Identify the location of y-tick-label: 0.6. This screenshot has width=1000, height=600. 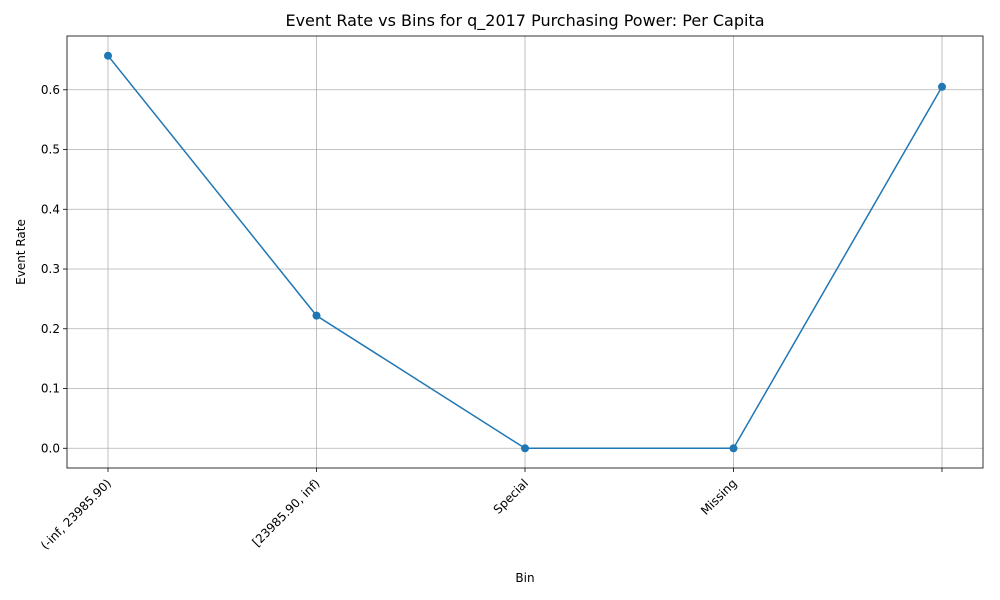
(50, 90).